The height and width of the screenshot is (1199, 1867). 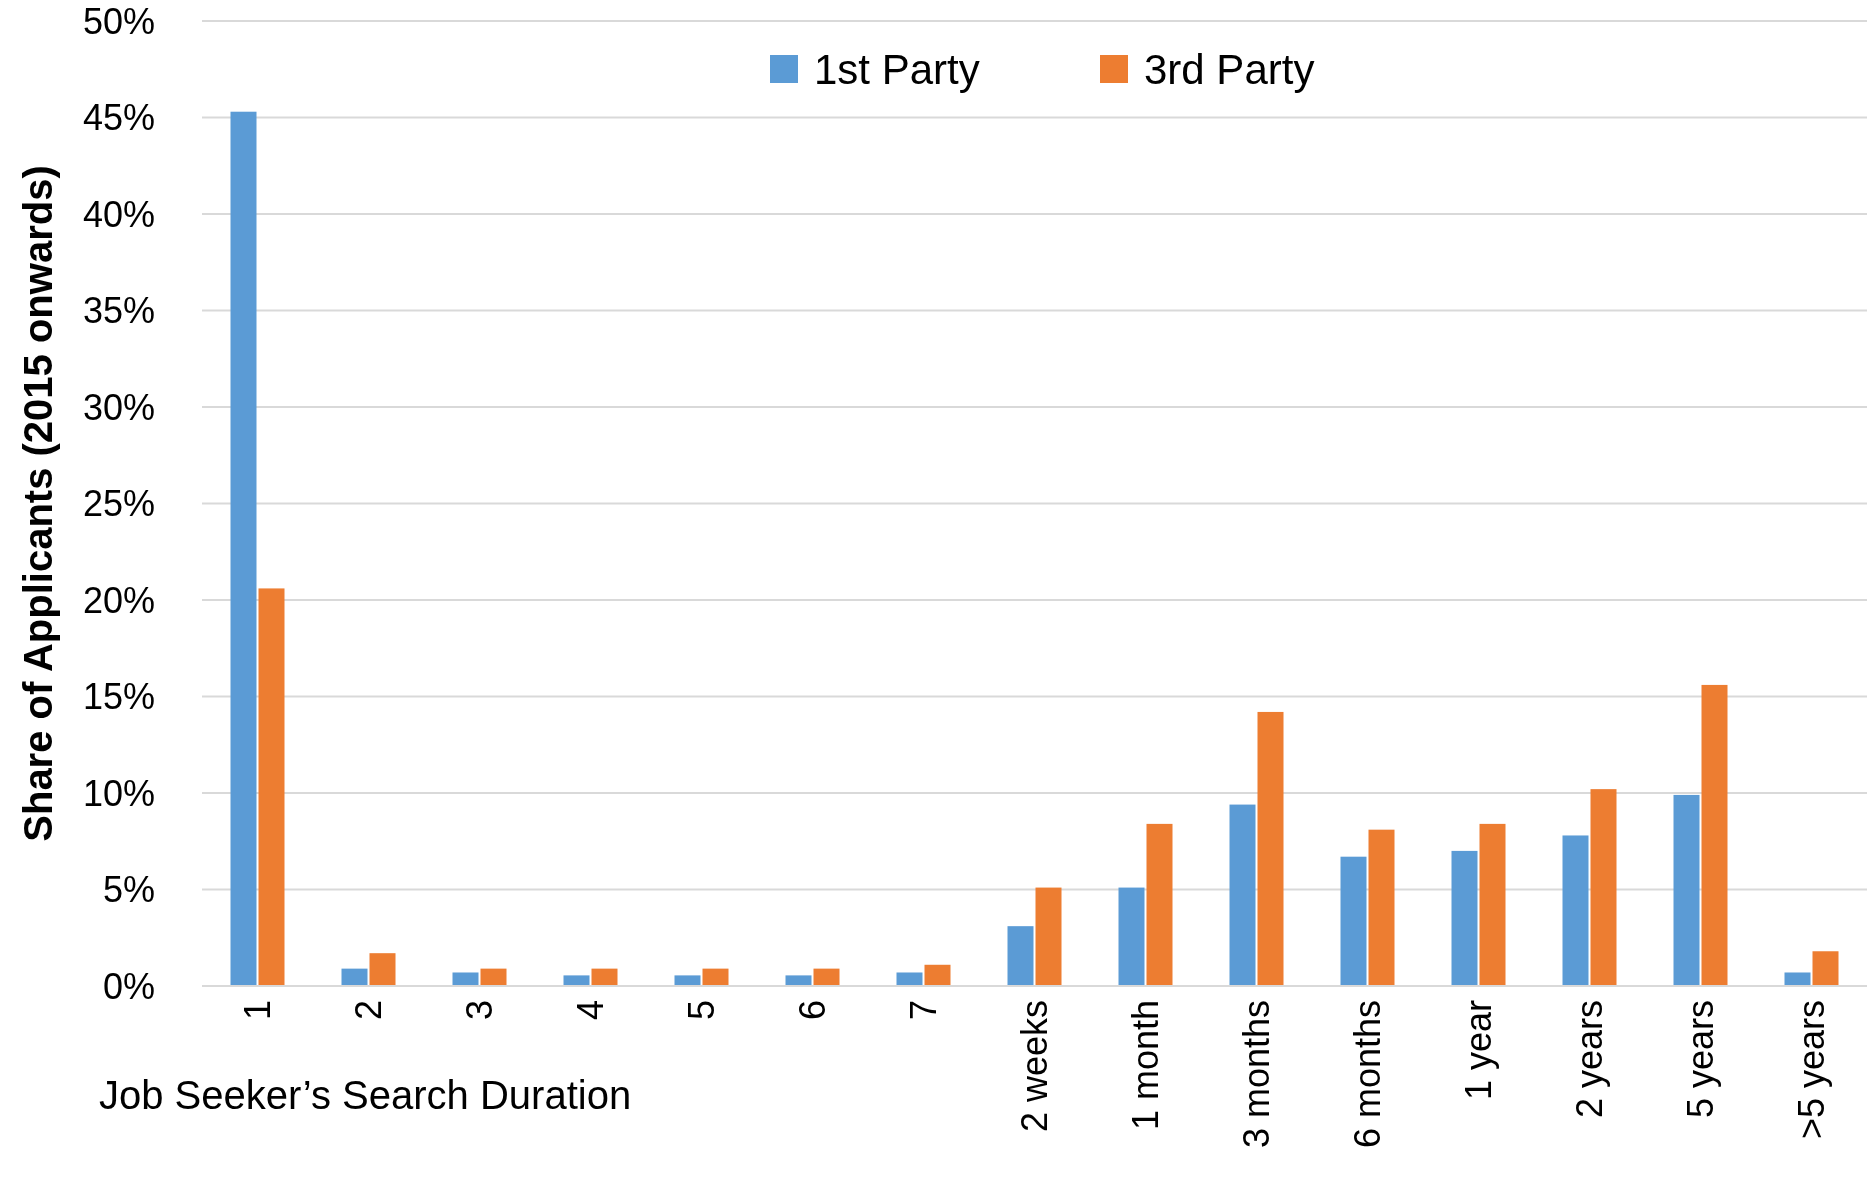 What do you see at coordinates (118, 793) in the screenshot?
I see `y-tick-label: 10%` at bounding box center [118, 793].